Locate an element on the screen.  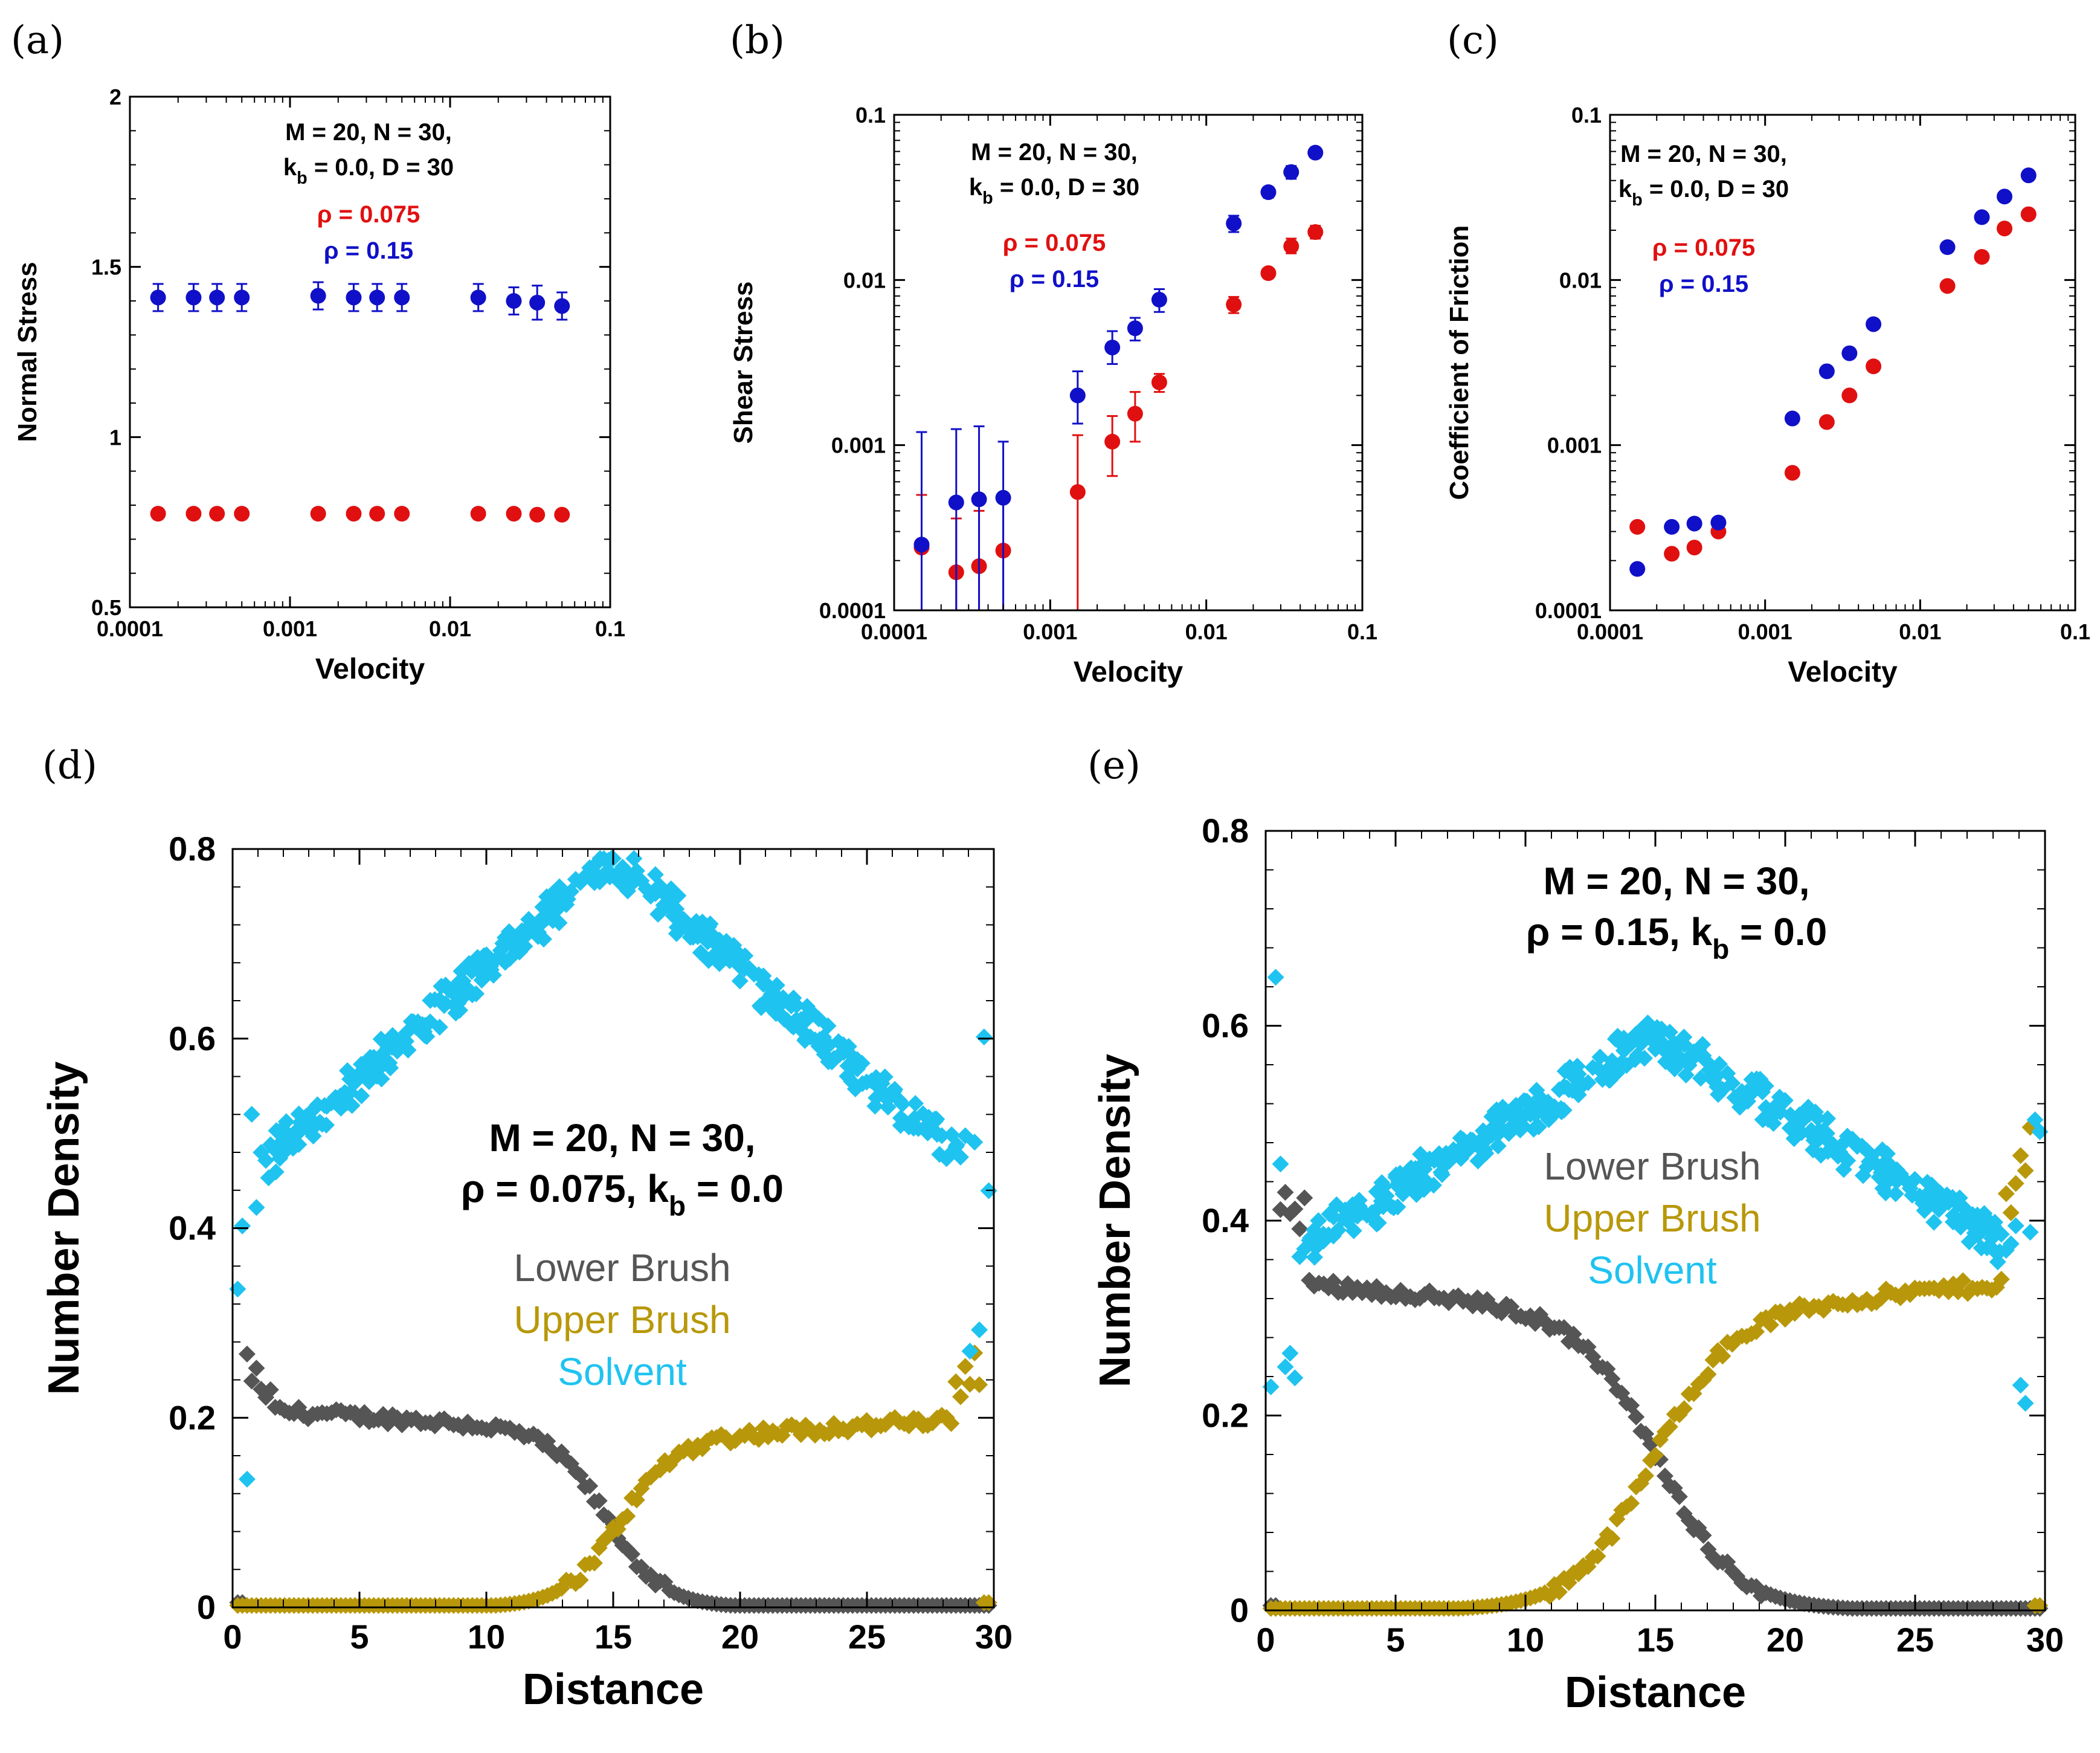
legend-entry: ρ = 0.15 is located at coordinates (1054, 279).